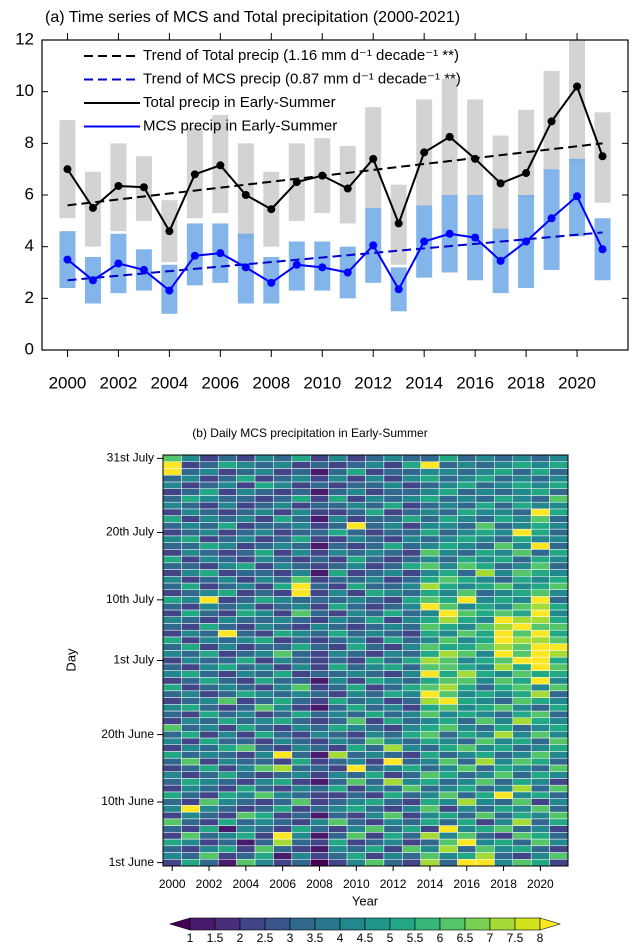 This screenshot has height=945, width=641. I want to click on colorbar-label: 3, so click(290, 938).